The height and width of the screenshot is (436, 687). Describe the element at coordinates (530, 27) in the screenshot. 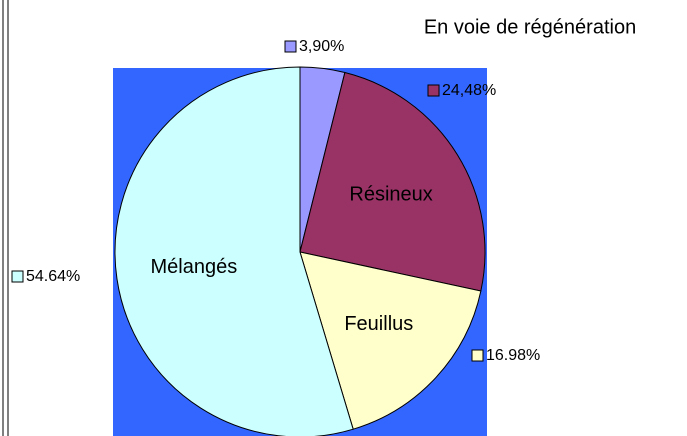

I see `chart-title: En voie de régénération` at that location.